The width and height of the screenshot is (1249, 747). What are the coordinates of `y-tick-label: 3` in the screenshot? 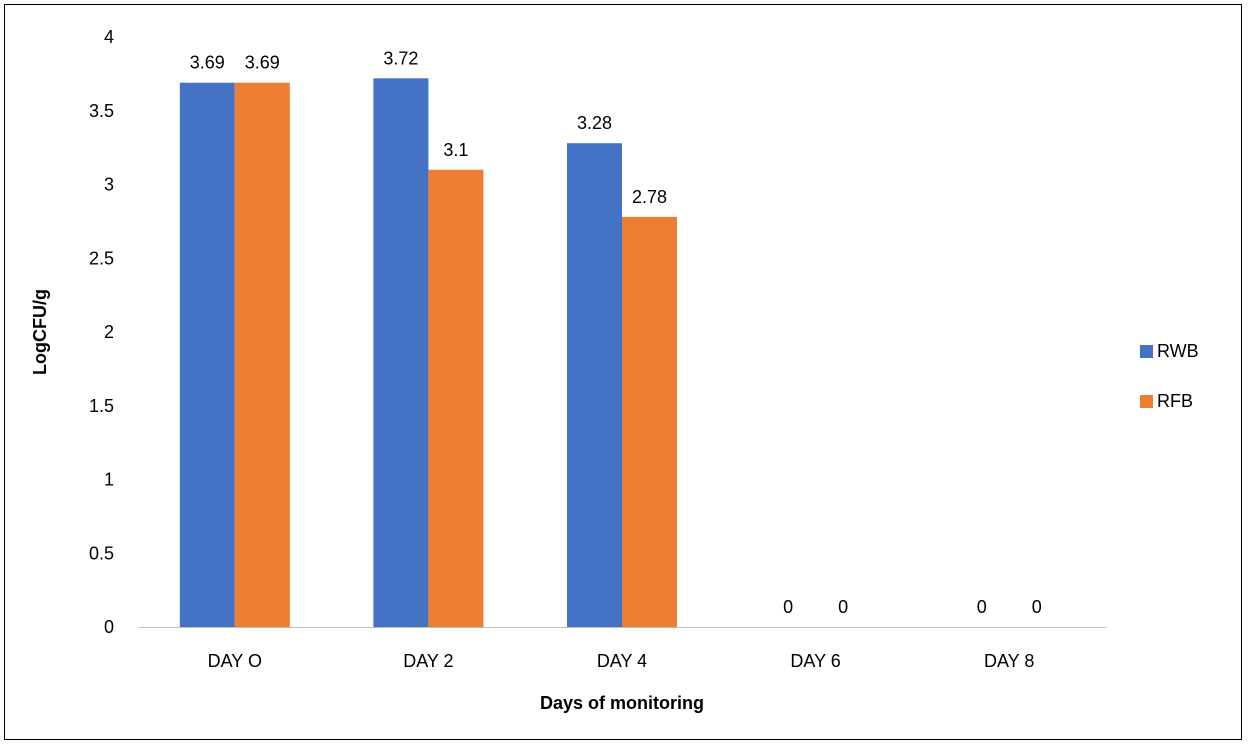 It's located at (109, 185).